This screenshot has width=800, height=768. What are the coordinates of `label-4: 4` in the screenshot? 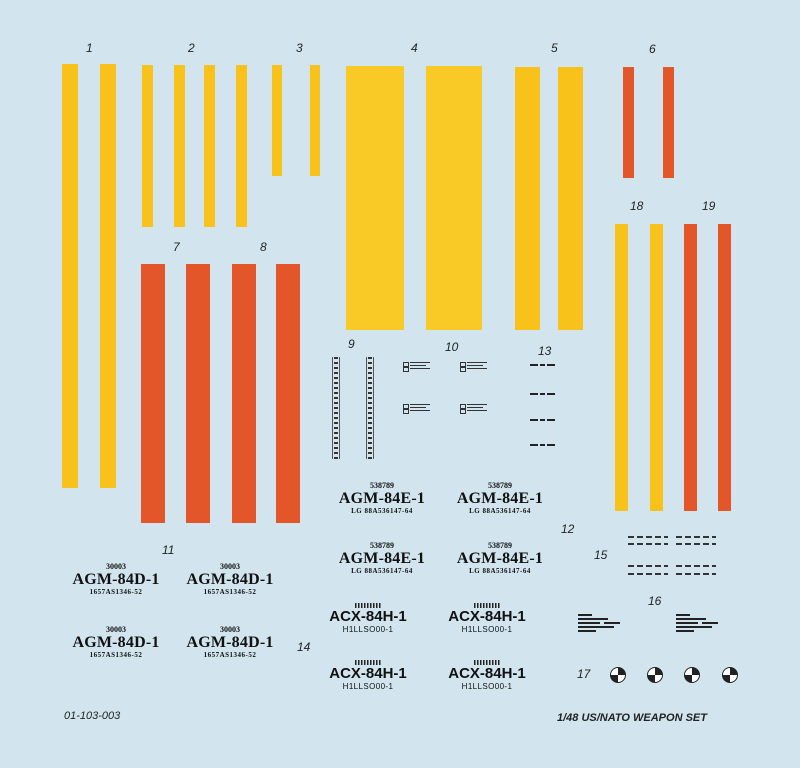 It's located at (414, 48).